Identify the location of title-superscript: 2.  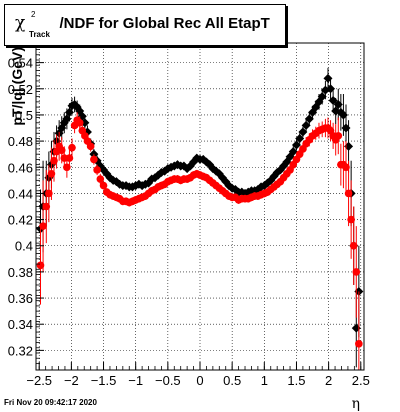
(33, 14).